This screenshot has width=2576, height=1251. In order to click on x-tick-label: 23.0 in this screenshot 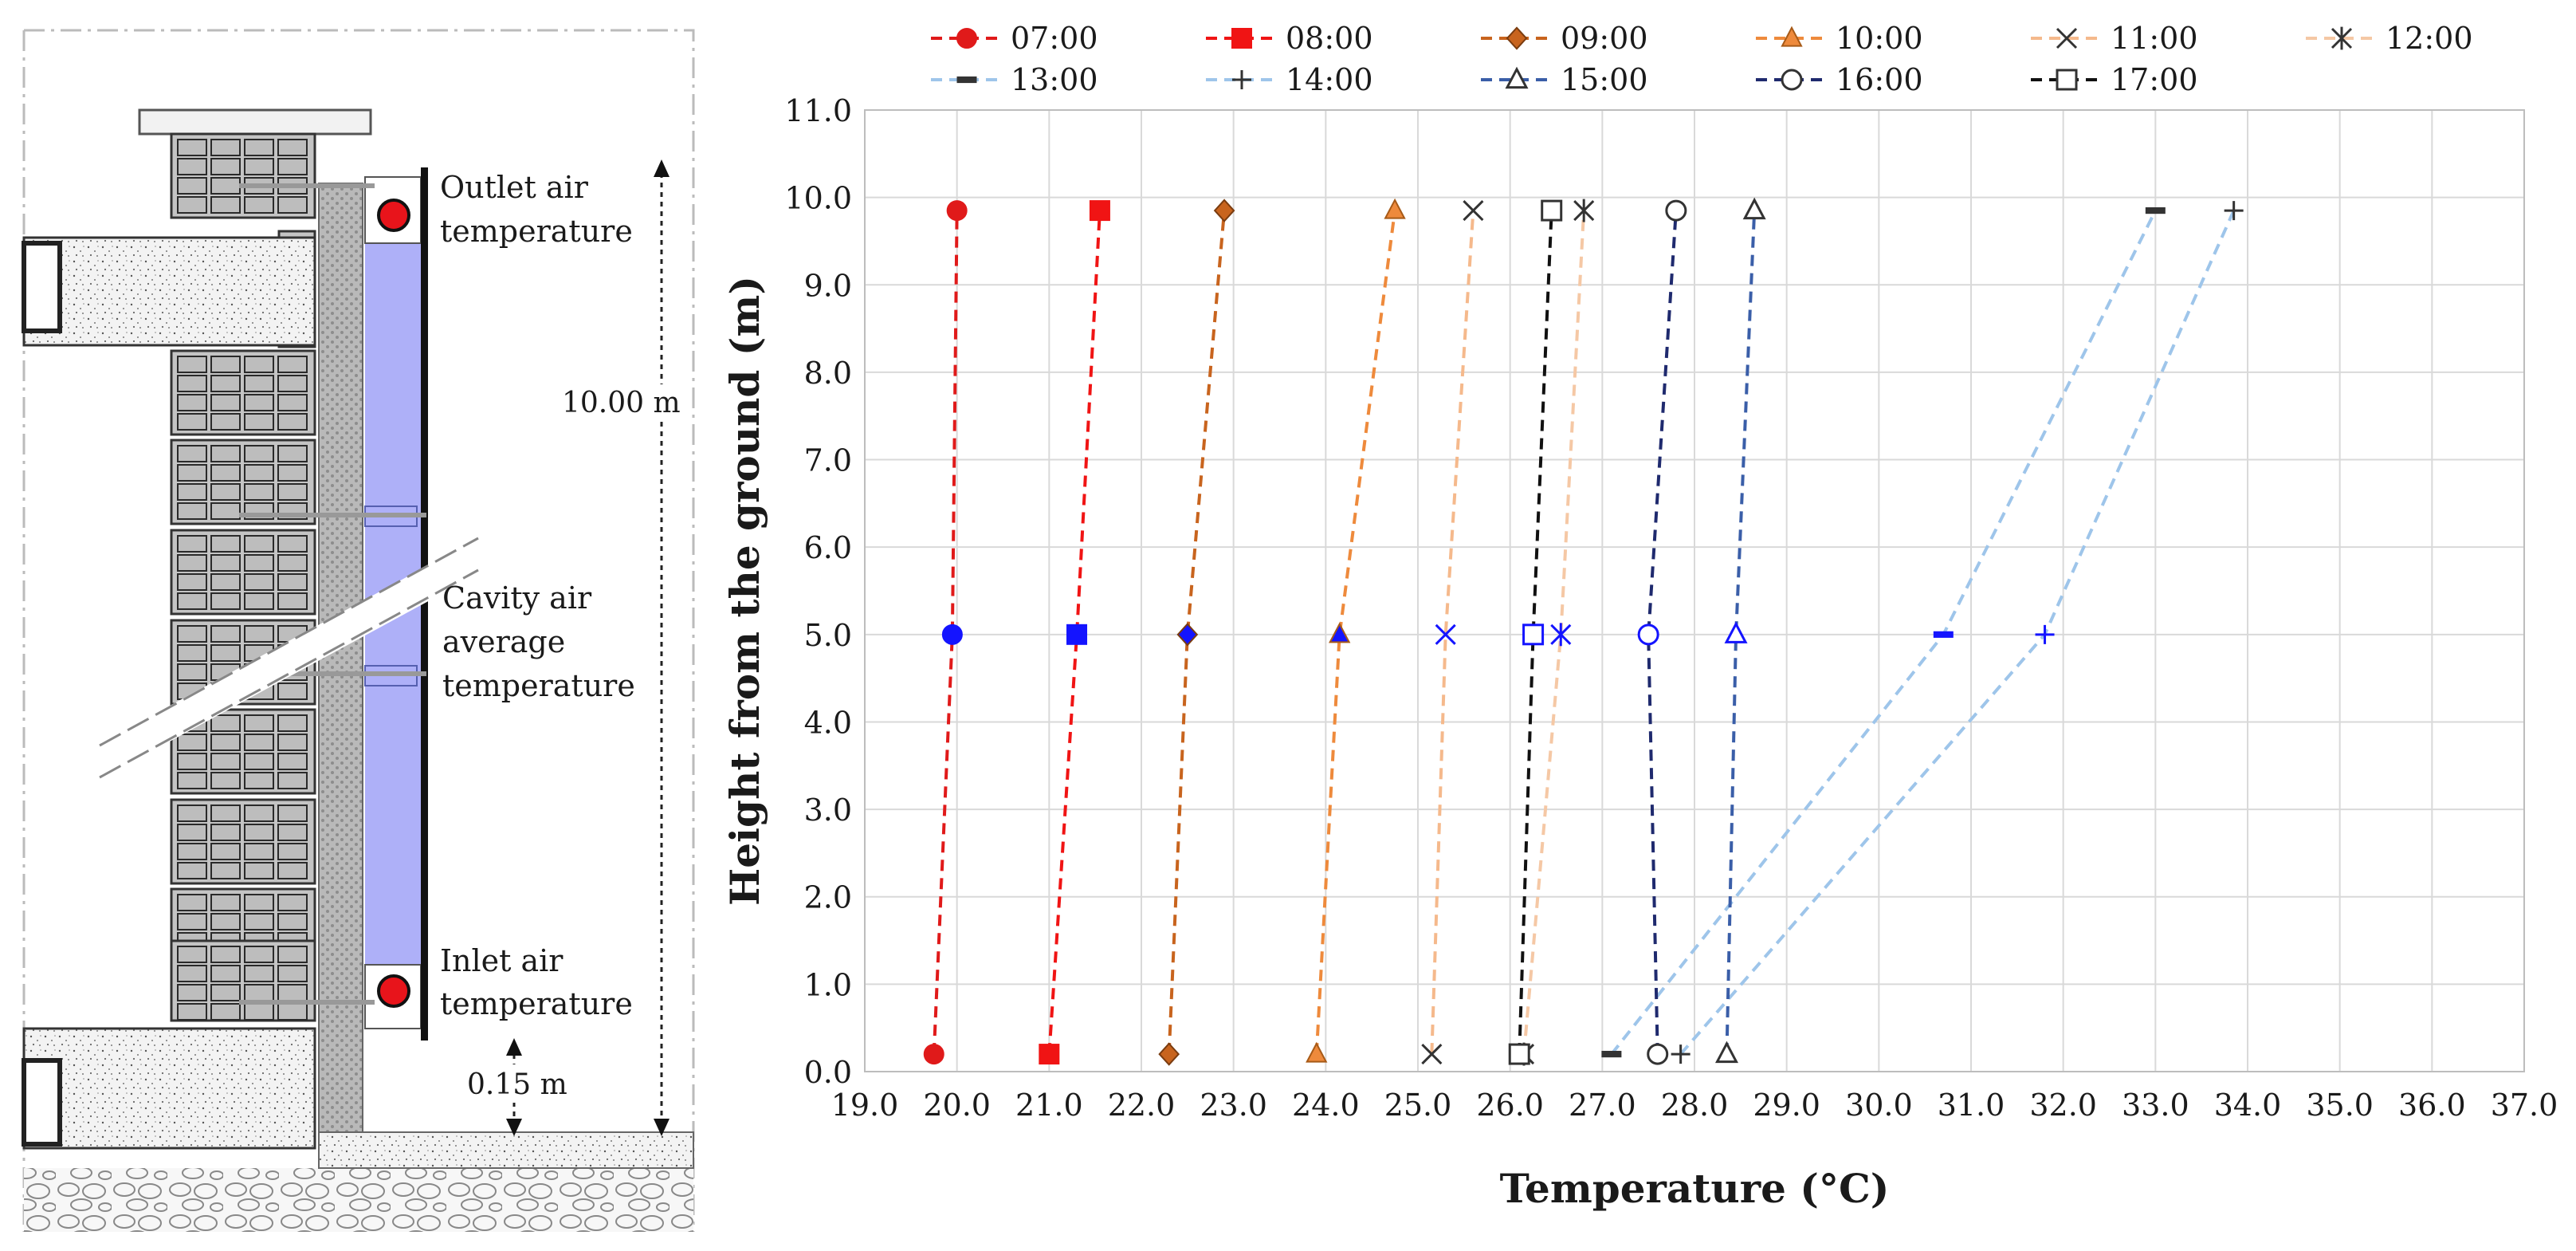, I will do `click(1233, 1105)`.